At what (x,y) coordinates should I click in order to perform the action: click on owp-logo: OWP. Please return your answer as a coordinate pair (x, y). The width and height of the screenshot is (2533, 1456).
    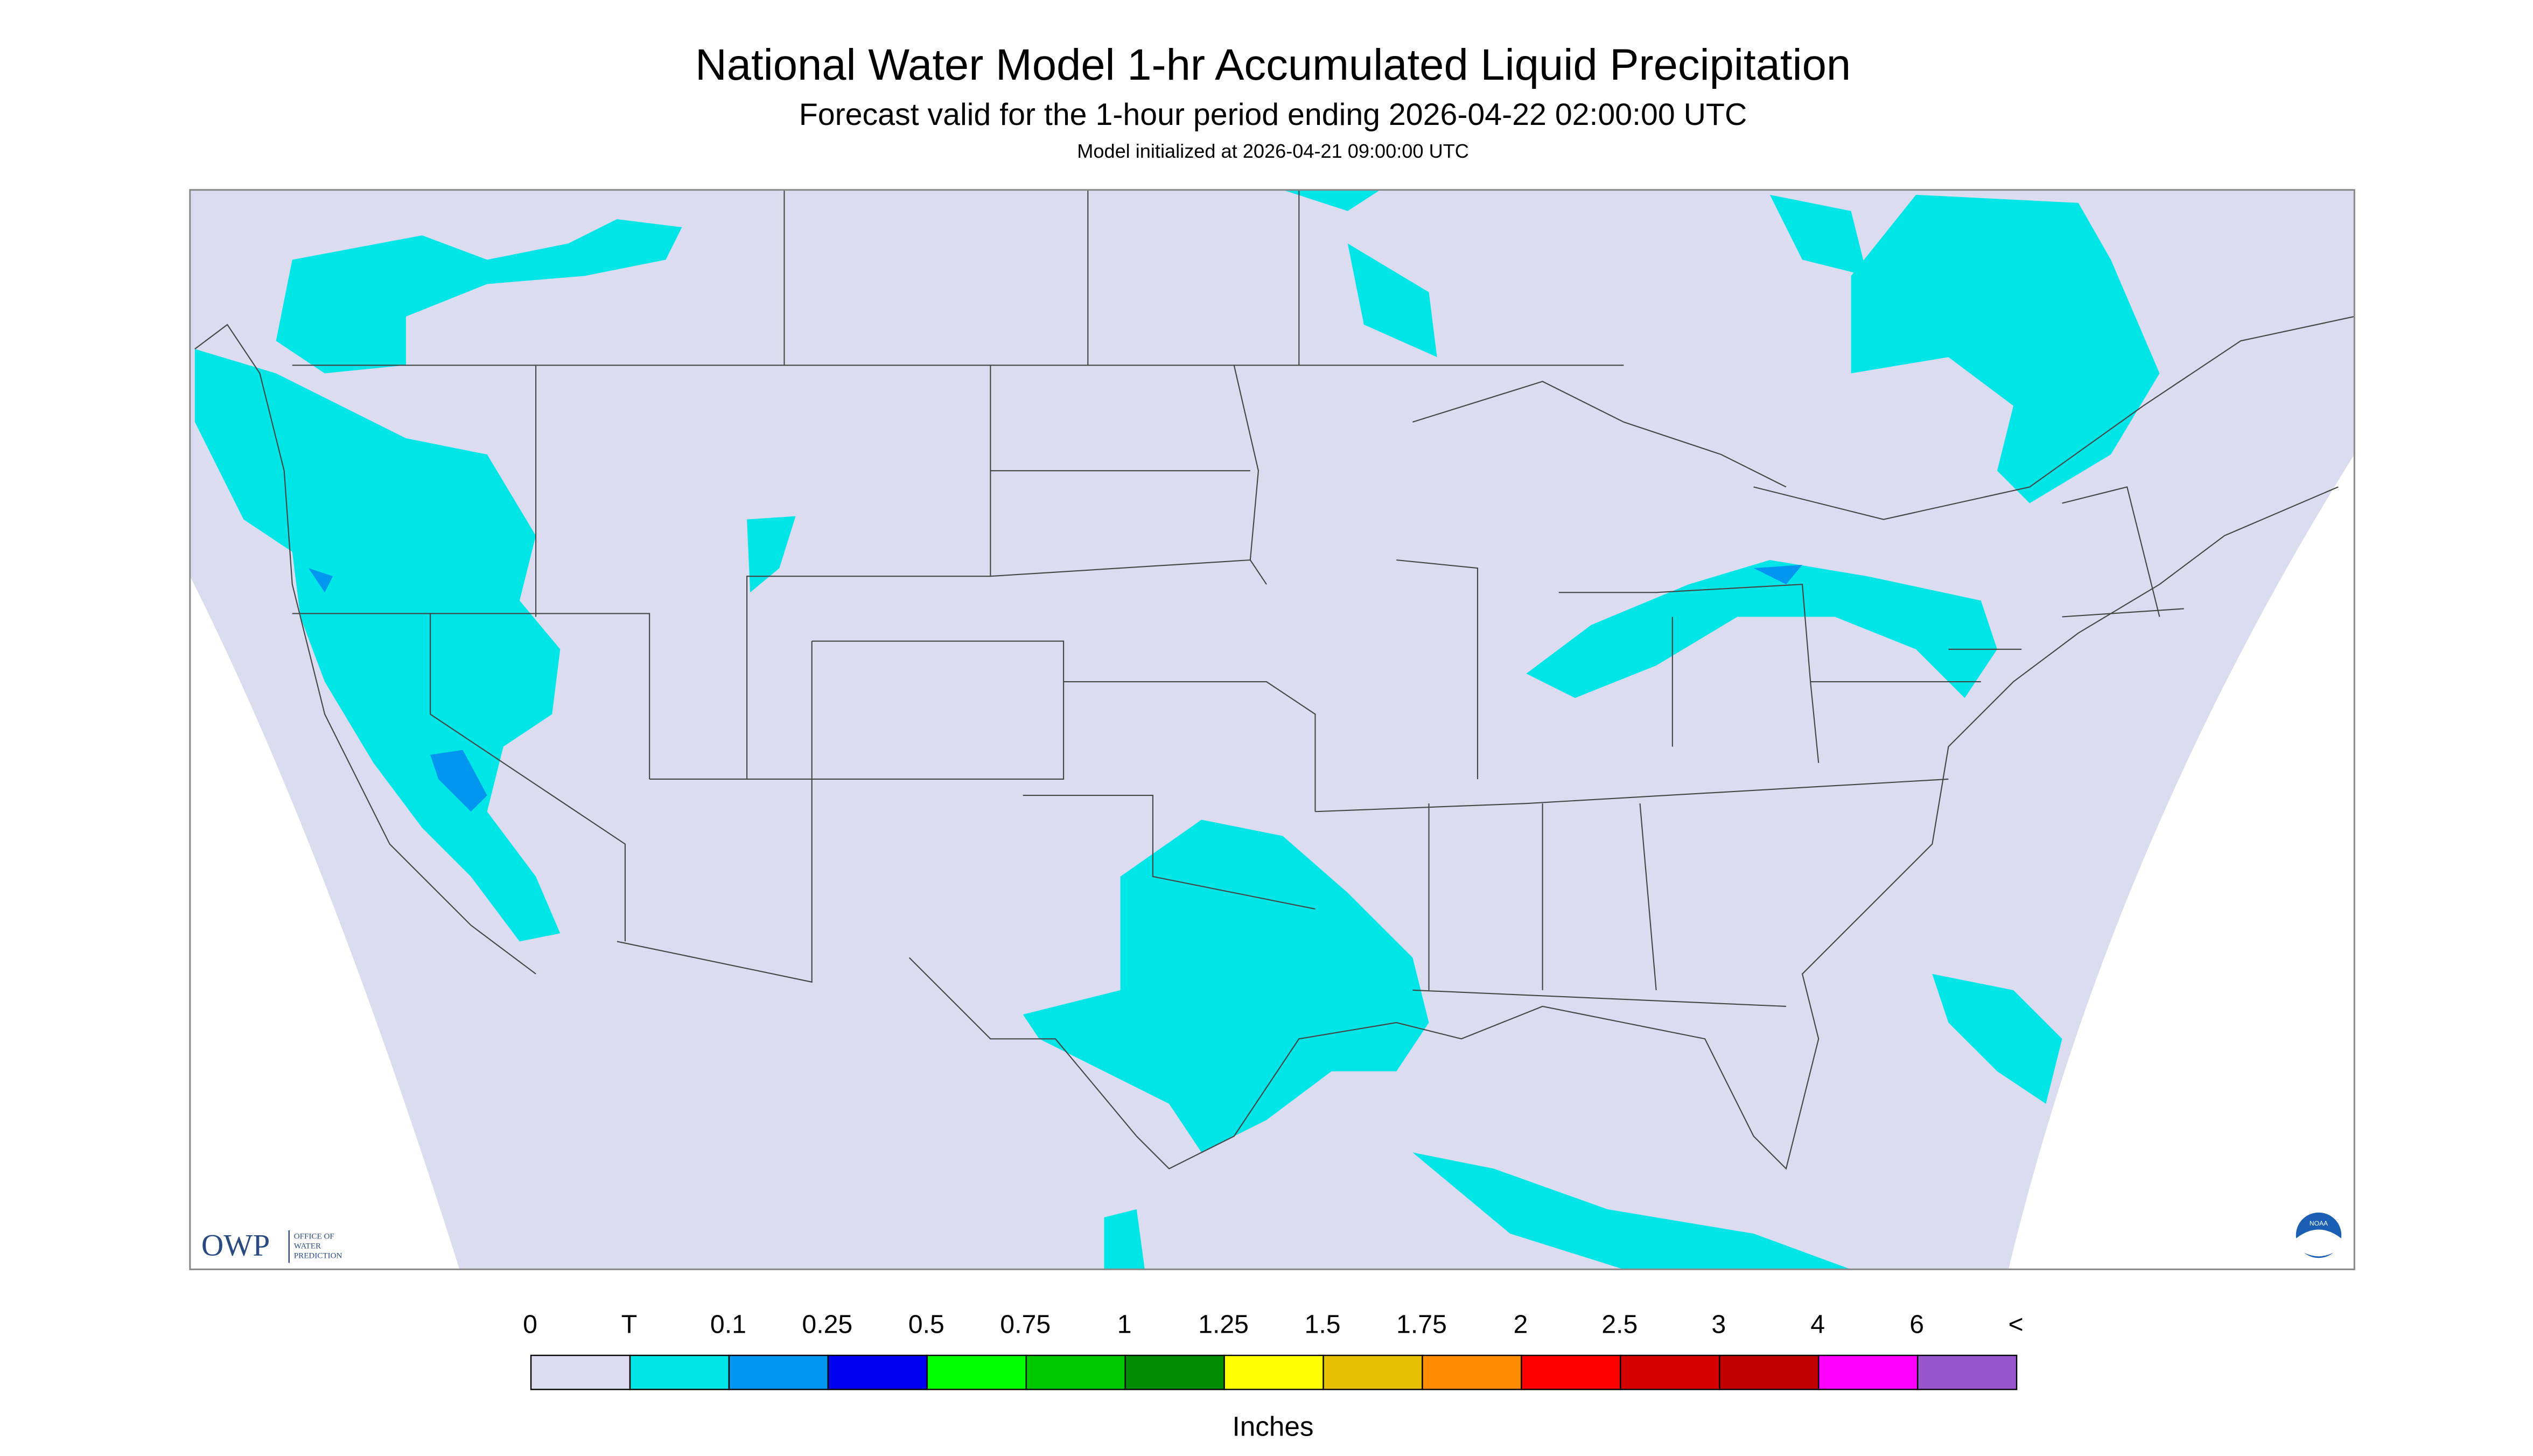
    Looking at the image, I should click on (235, 1245).